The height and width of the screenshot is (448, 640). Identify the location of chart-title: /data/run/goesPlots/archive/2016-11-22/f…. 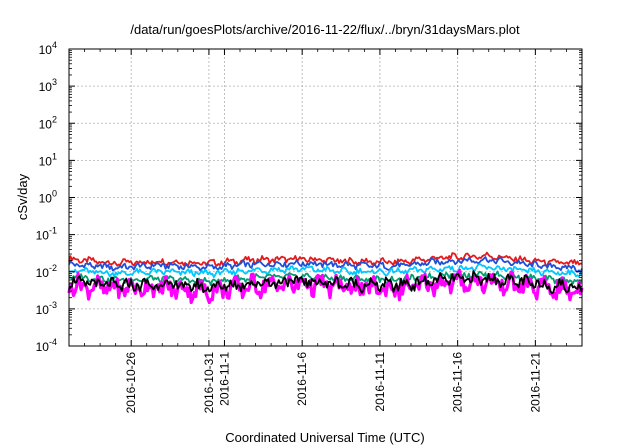
(325, 29).